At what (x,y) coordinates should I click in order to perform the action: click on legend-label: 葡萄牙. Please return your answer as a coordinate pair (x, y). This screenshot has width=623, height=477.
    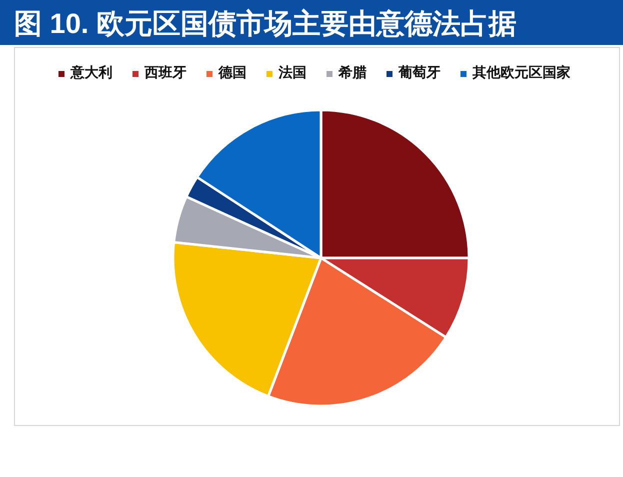
    Looking at the image, I should click on (419, 73).